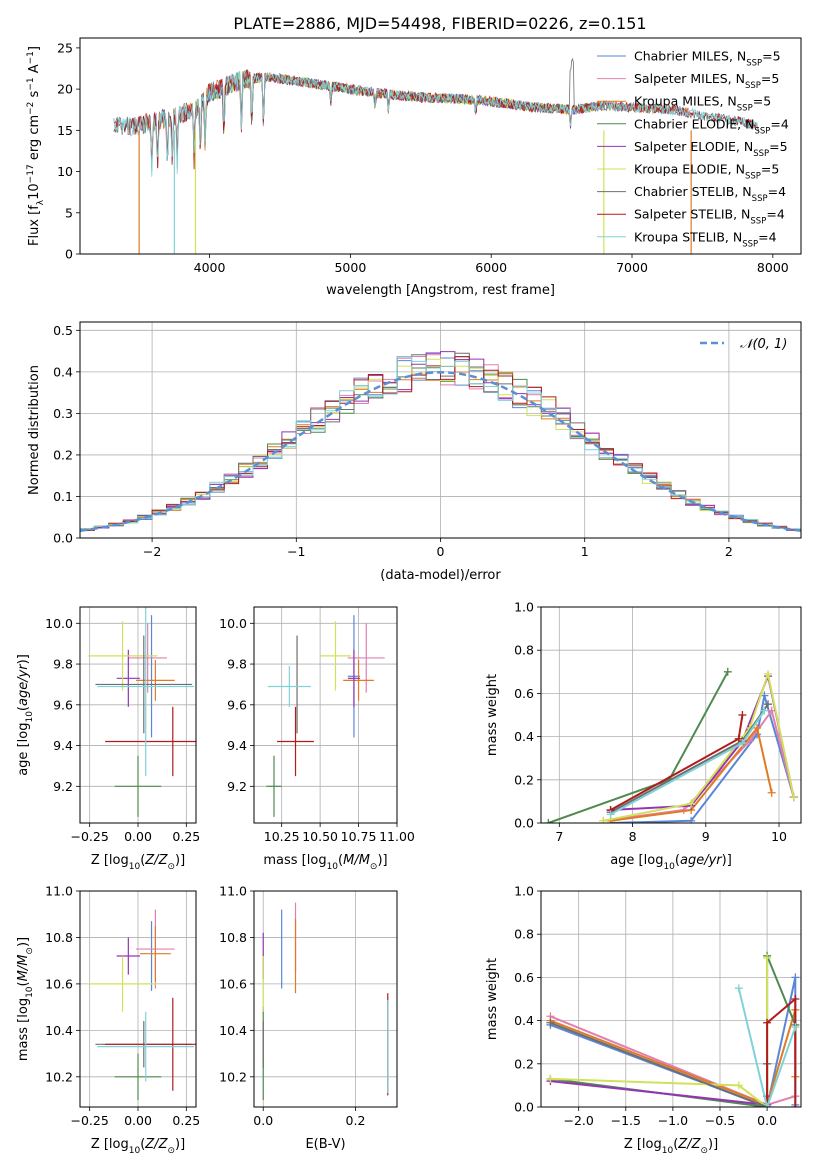 The width and height of the screenshot is (819, 1170). What do you see at coordinates (691, 773) in the screenshot?
I see `massweight_vs_age-line-kroupa-miles` at bounding box center [691, 773].